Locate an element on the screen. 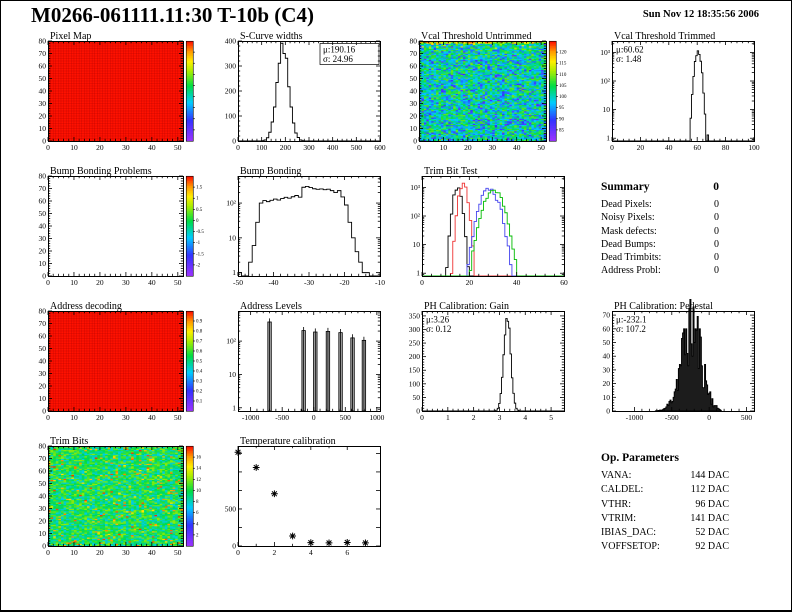 This screenshot has height=612, width=792. summary-row-dead-pixels: Dead Pixels: 0 is located at coordinates (660, 204).